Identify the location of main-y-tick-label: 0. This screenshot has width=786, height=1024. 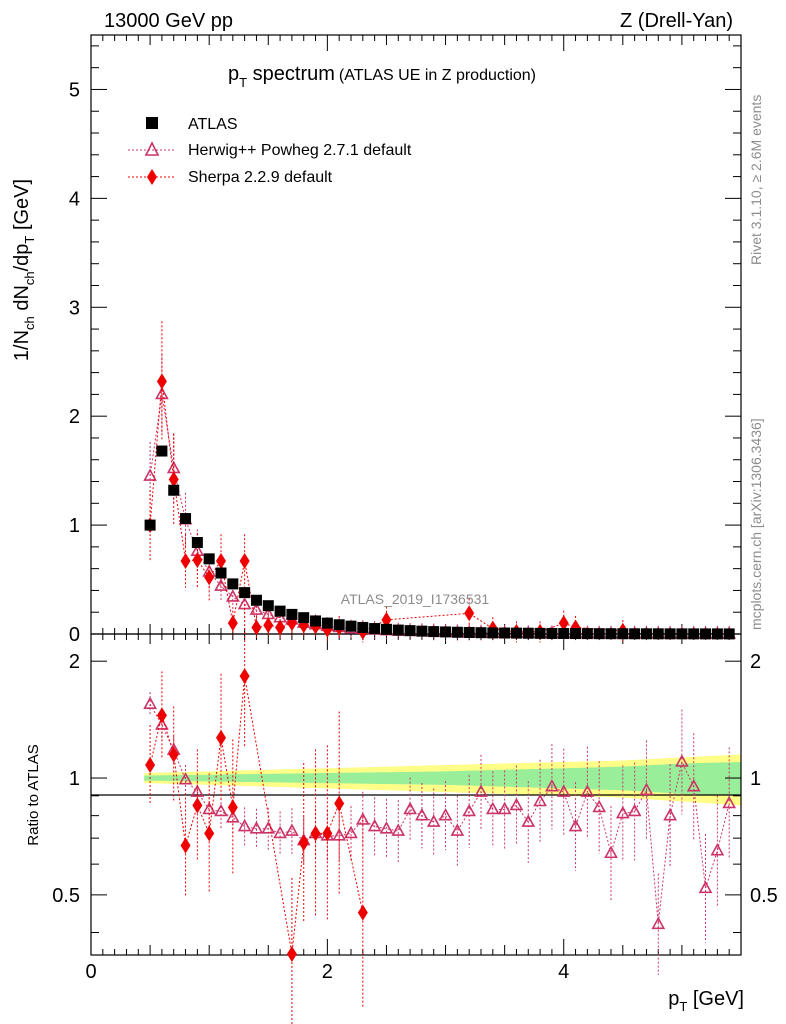
(74, 635).